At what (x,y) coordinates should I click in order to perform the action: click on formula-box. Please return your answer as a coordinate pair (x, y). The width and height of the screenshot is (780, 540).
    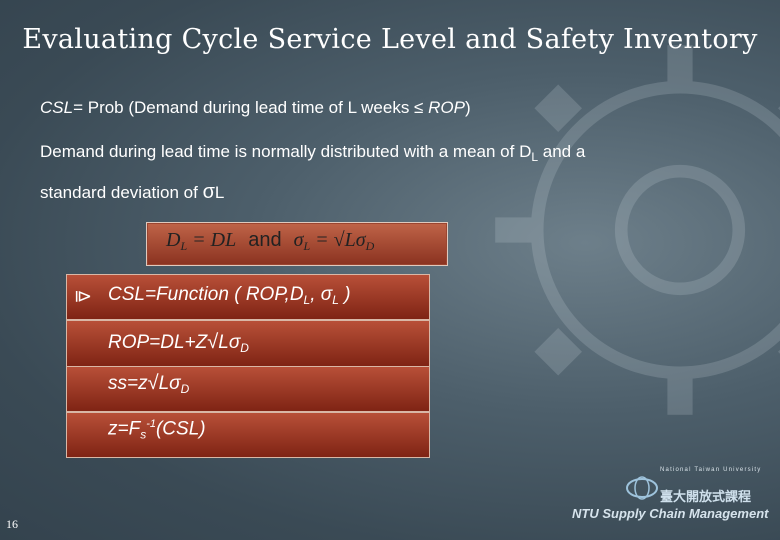
    Looking at the image, I should click on (297, 244).